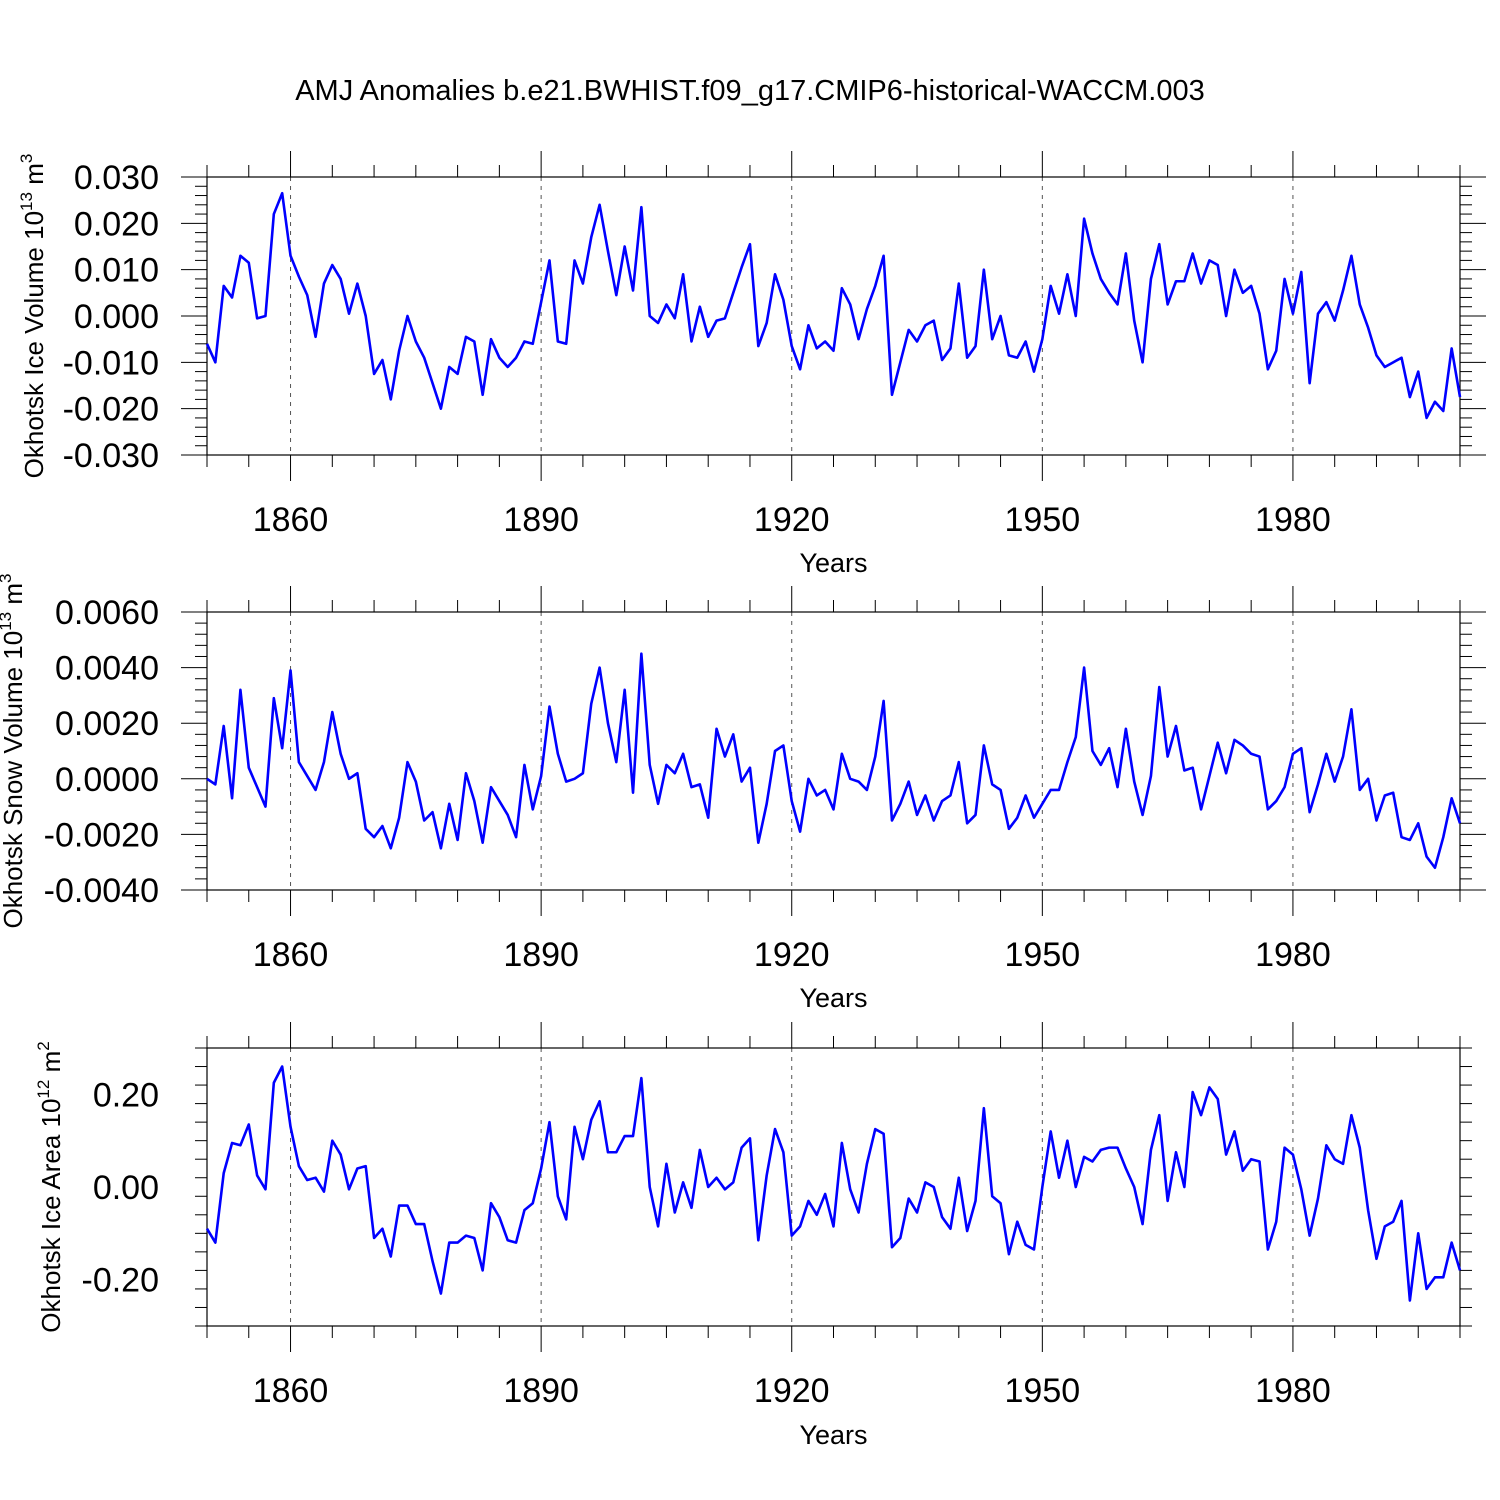 The width and height of the screenshot is (1500, 1500). Describe the element at coordinates (116, 271) in the screenshot. I see `y-tick-label: 0.010` at that location.